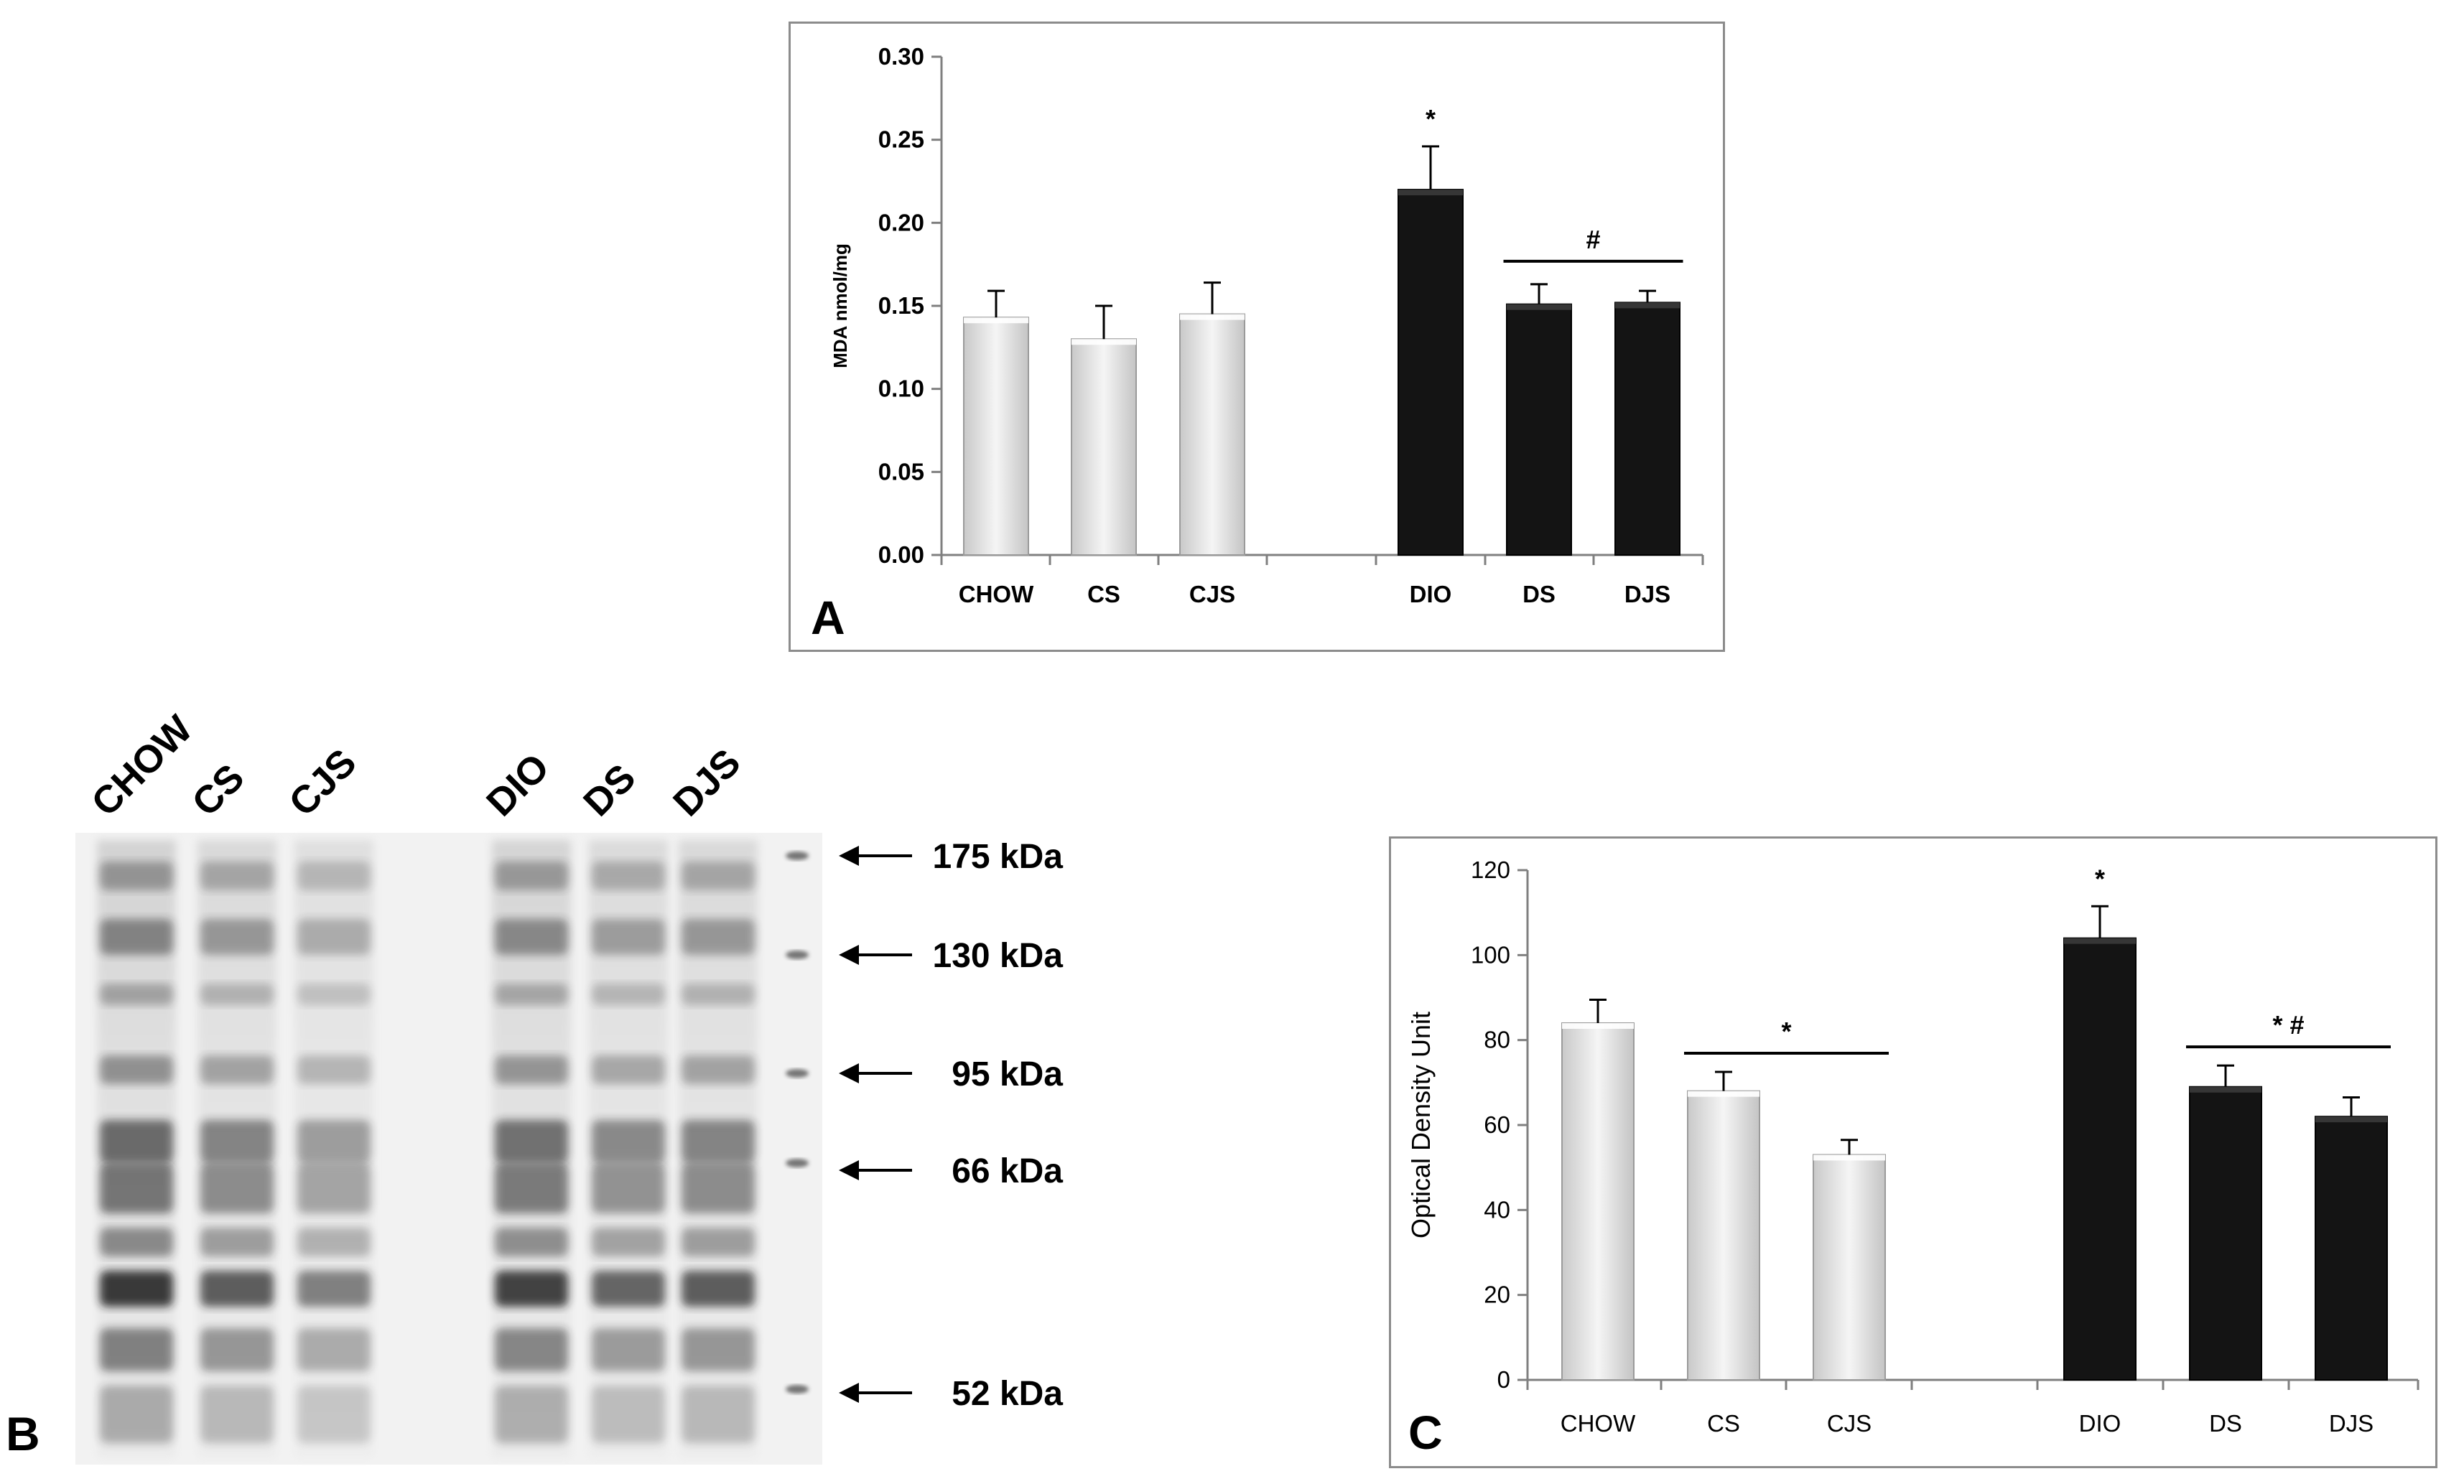 The height and width of the screenshot is (1484, 2464). I want to click on y-tick-label: 0.05, so click(901, 471).